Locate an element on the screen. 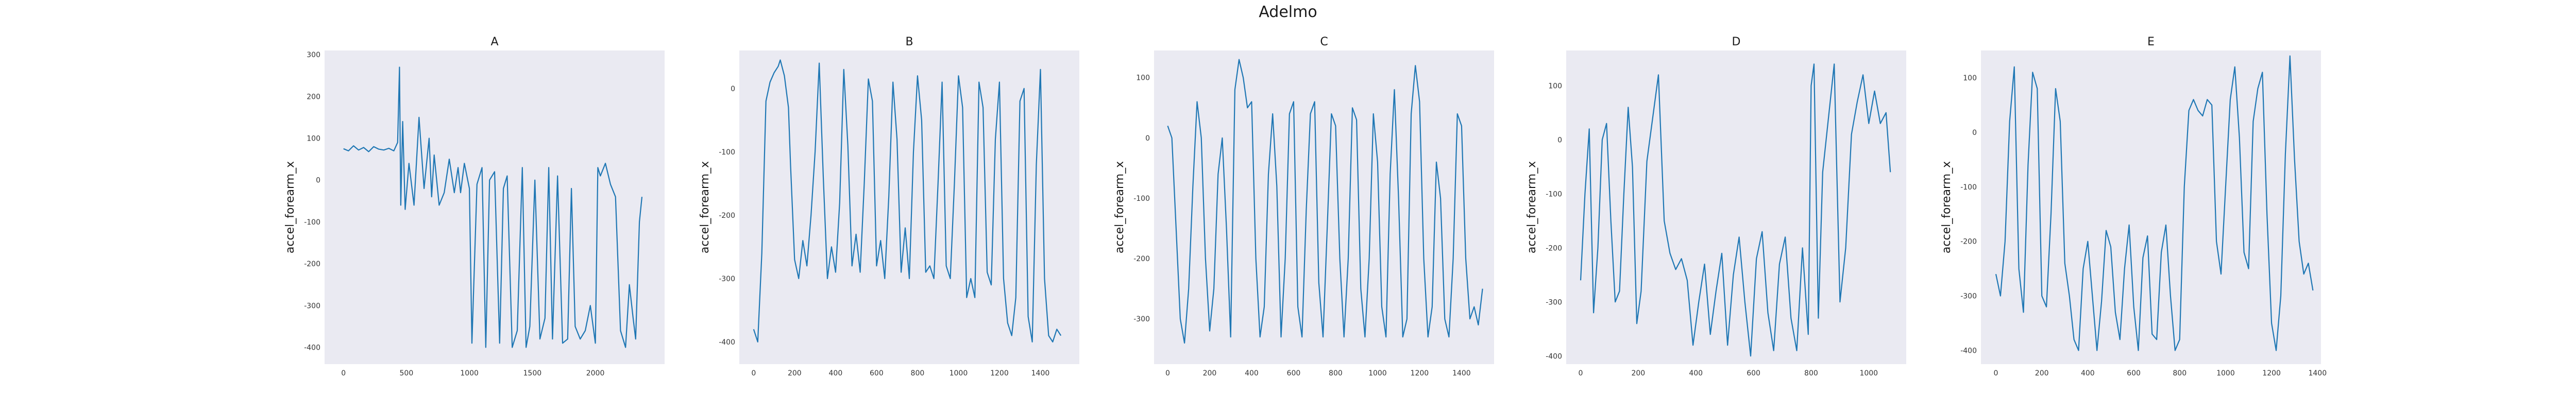 The height and width of the screenshot is (412, 2576). x-tick-label: 500 is located at coordinates (407, 373).